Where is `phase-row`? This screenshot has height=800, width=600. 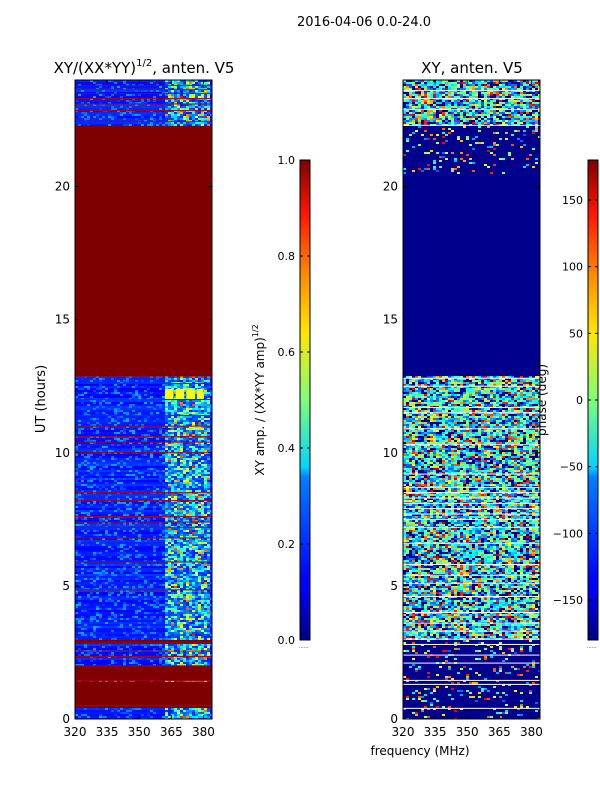
phase-row is located at coordinates (471, 81).